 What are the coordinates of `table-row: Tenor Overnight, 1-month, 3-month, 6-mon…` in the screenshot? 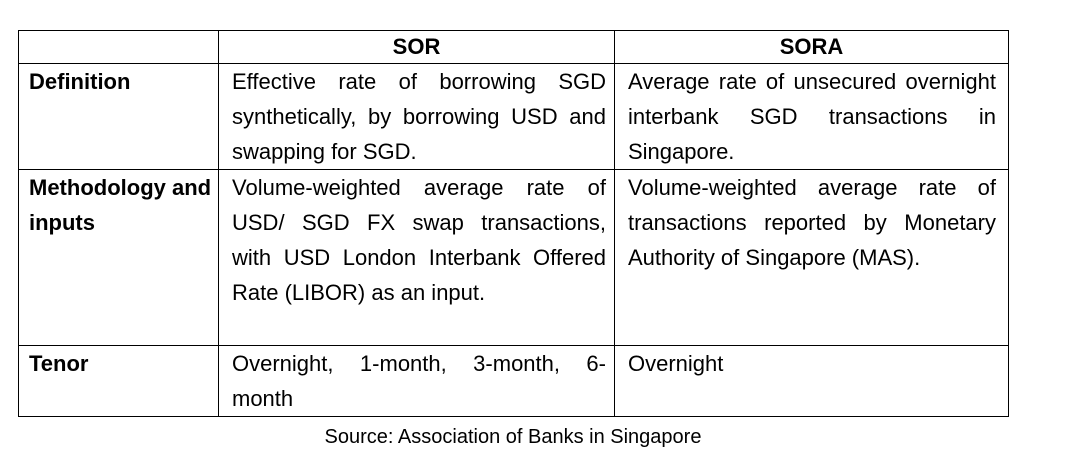 It's located at (513, 381).